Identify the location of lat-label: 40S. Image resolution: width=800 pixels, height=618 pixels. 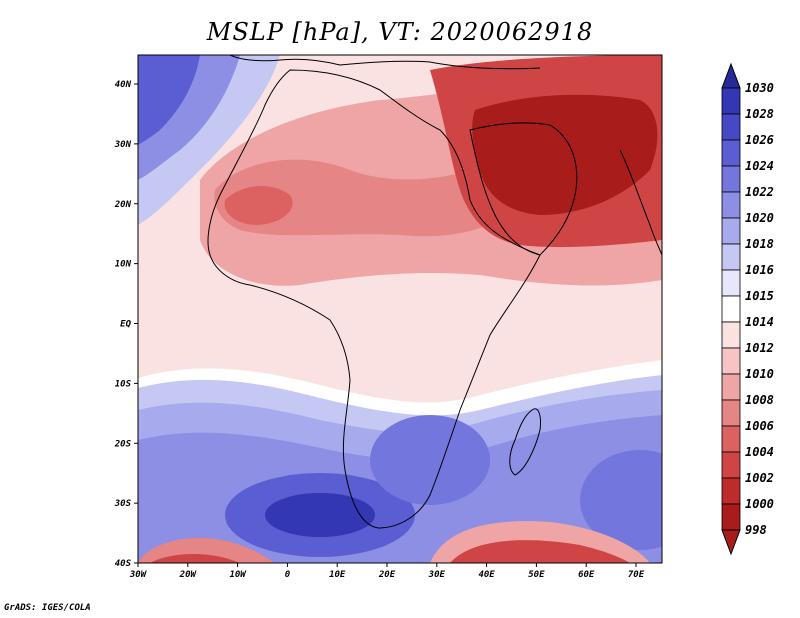
(123, 564).